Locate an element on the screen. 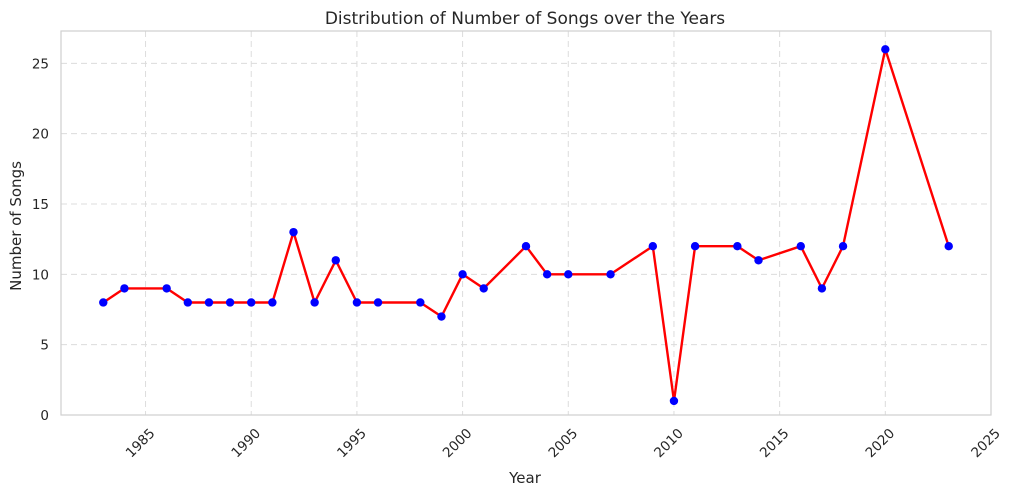 The width and height of the screenshot is (1017, 498). x-tick-label: 2000 is located at coordinates (458, 444).